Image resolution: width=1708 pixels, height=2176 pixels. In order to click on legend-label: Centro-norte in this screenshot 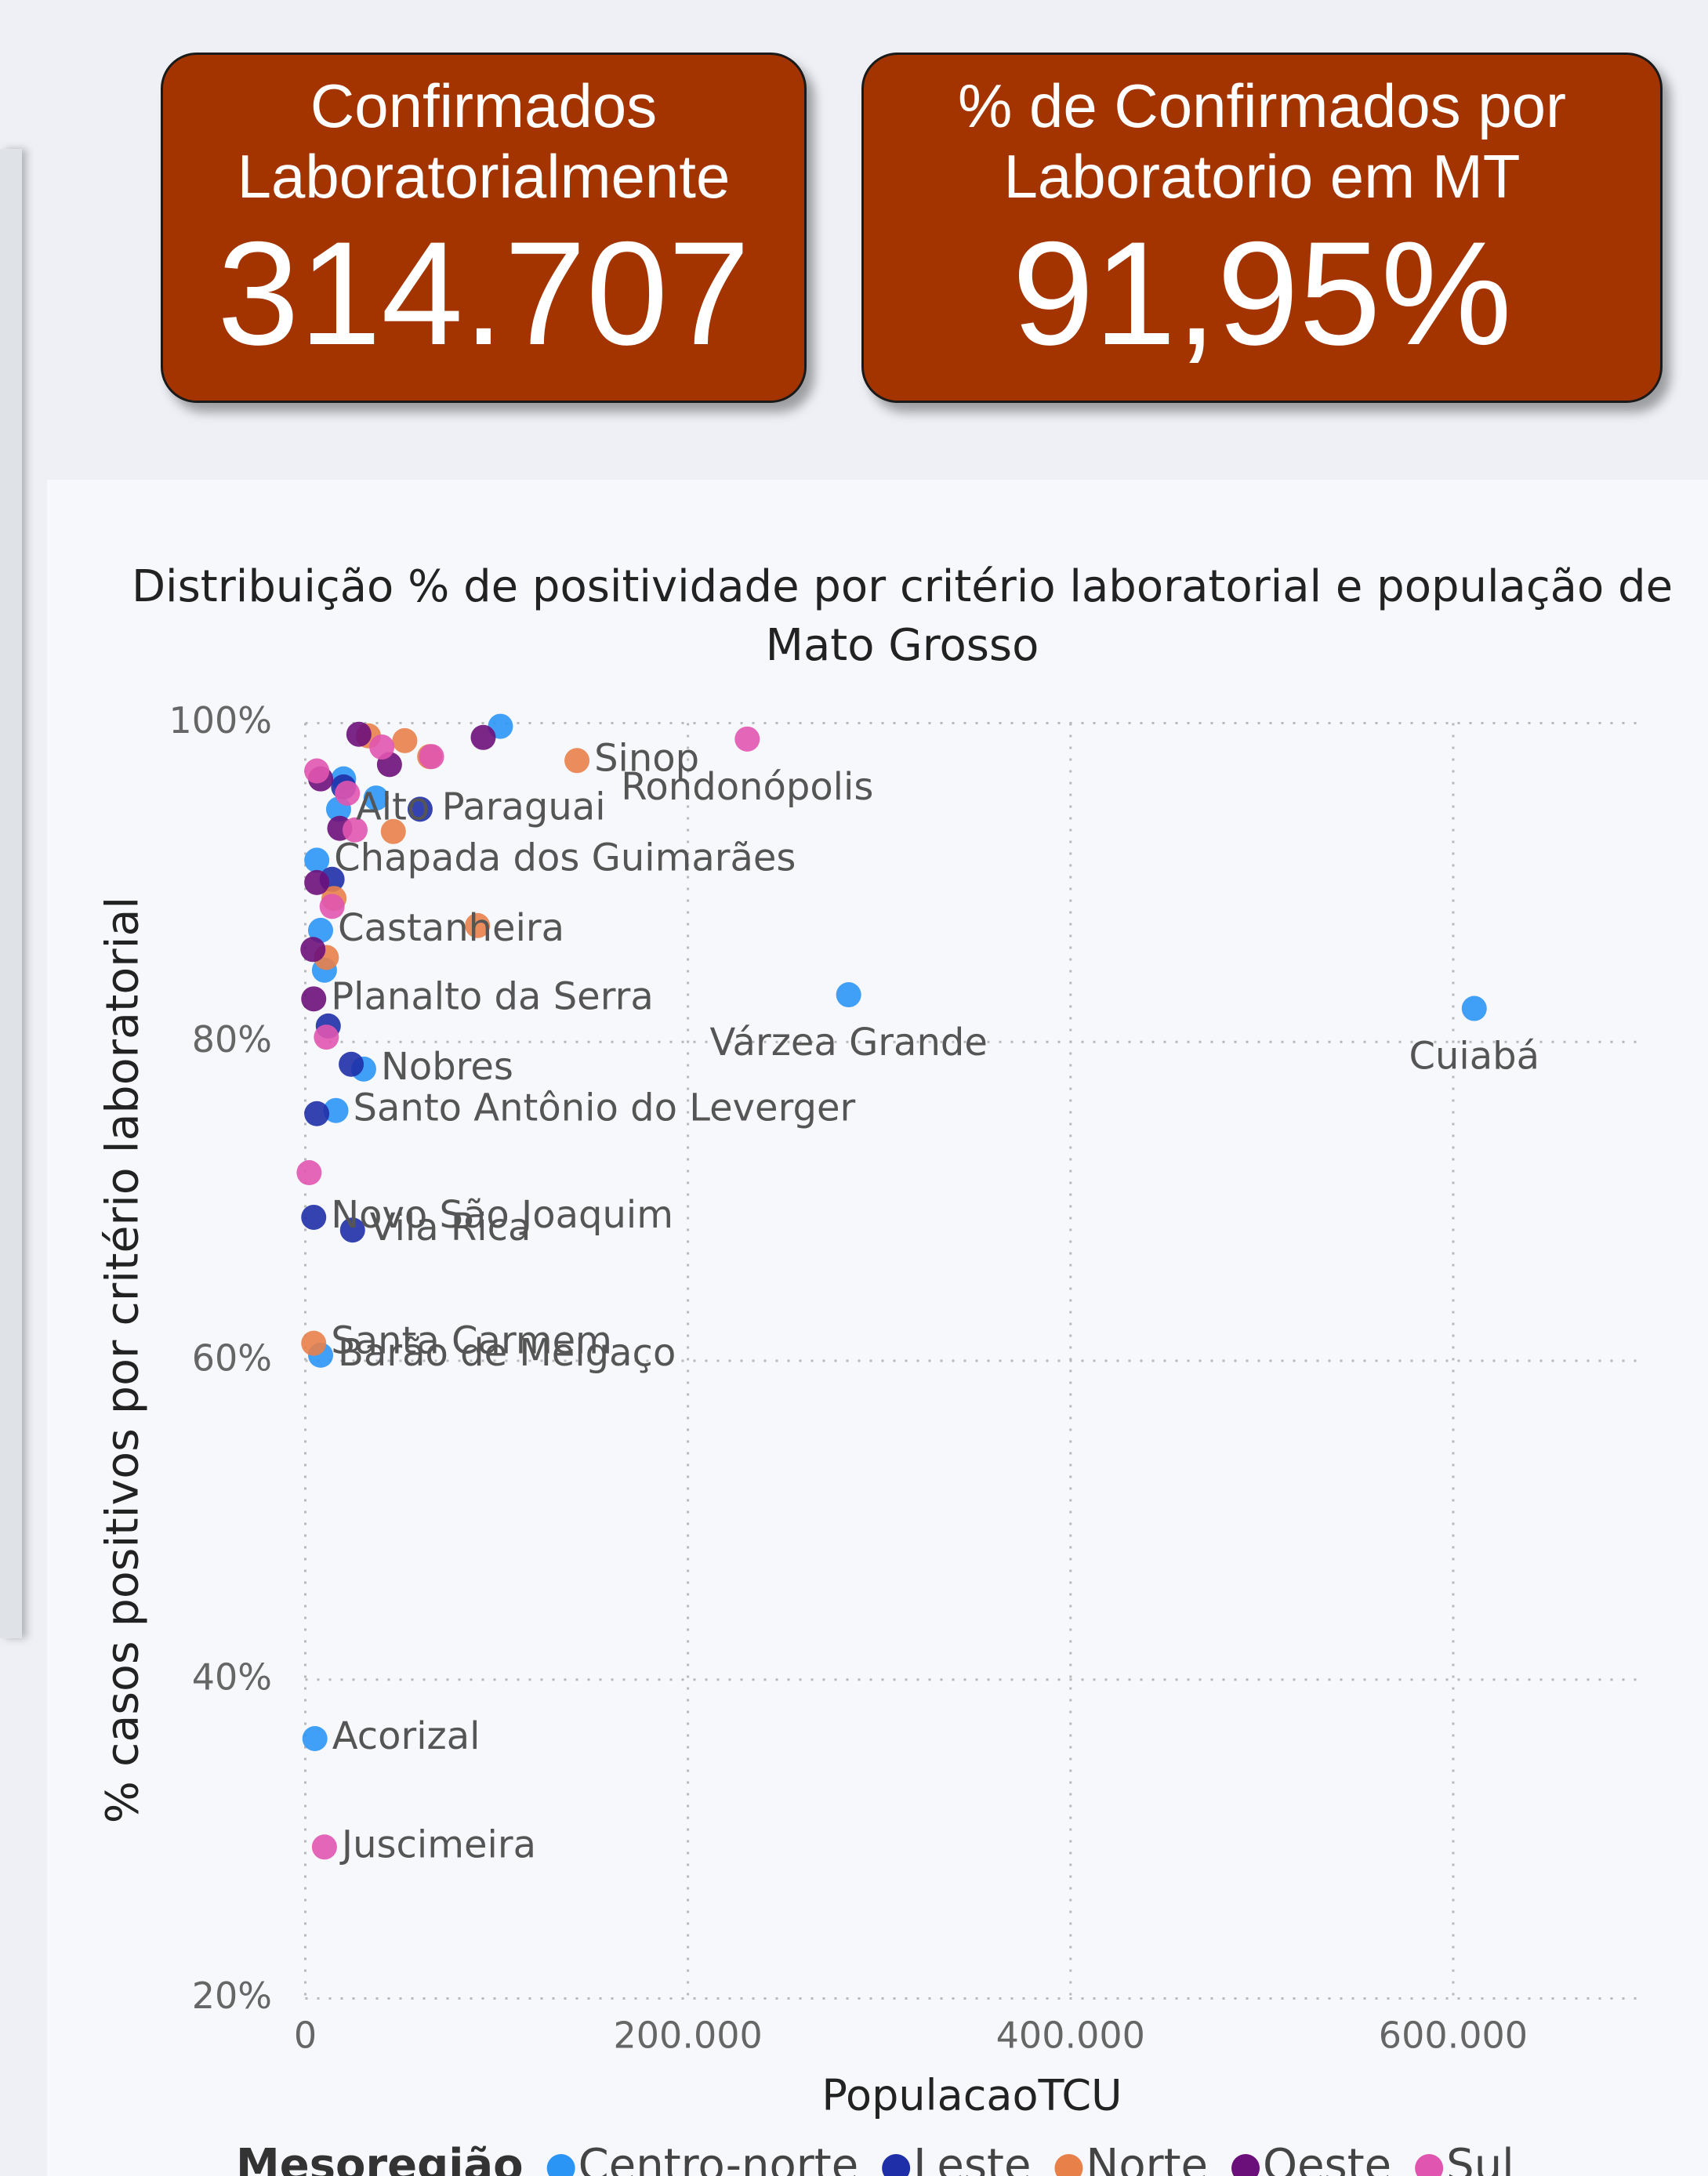, I will do `click(718, 2158)`.